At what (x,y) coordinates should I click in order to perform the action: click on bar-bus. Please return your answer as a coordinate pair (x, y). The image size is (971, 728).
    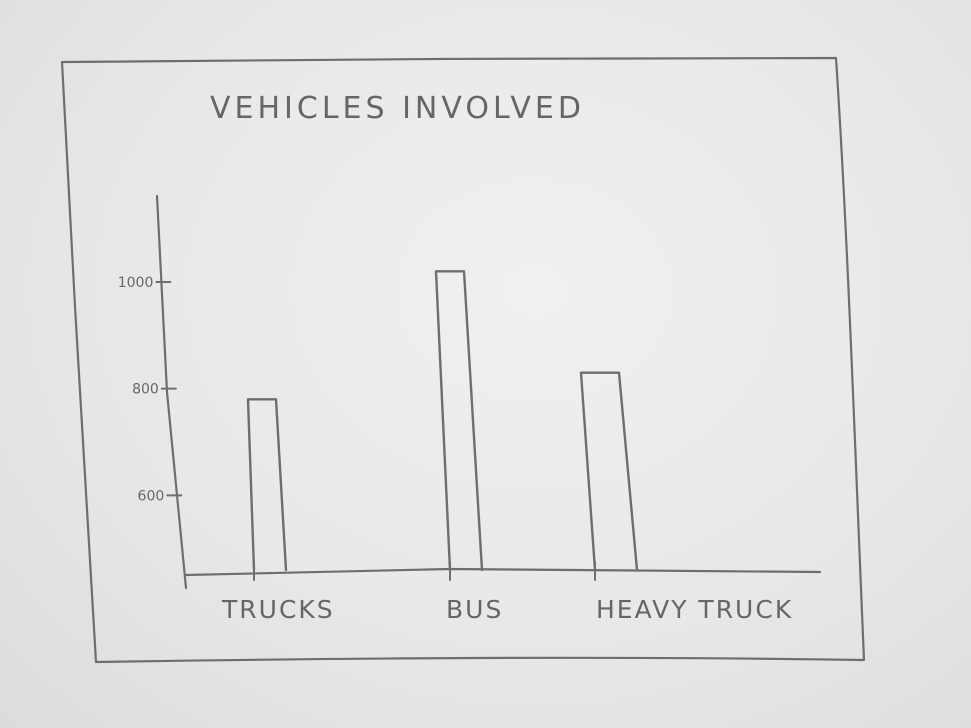
    Looking at the image, I should click on (459, 421).